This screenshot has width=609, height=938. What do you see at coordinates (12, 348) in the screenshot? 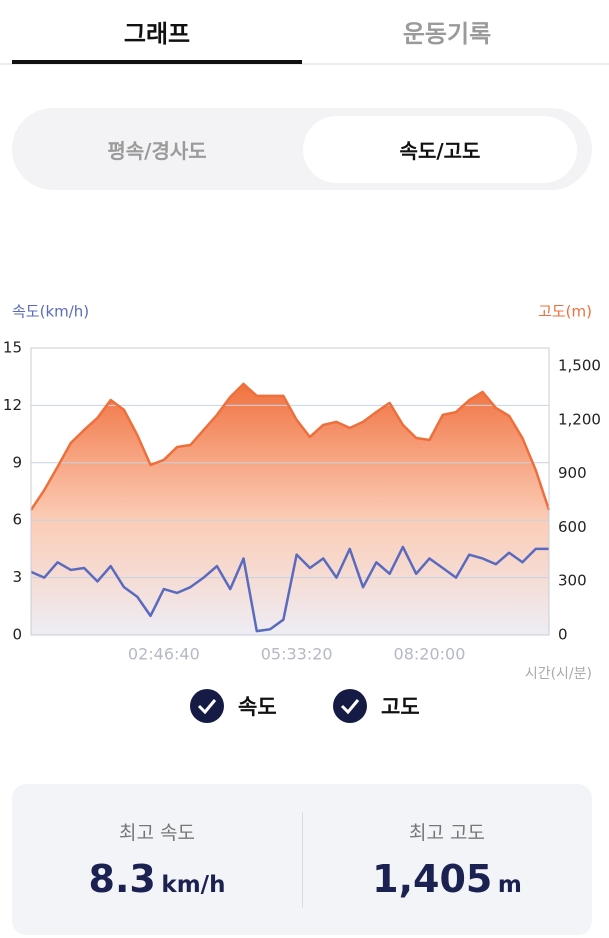
I see `y-tick-label: 15` at bounding box center [12, 348].